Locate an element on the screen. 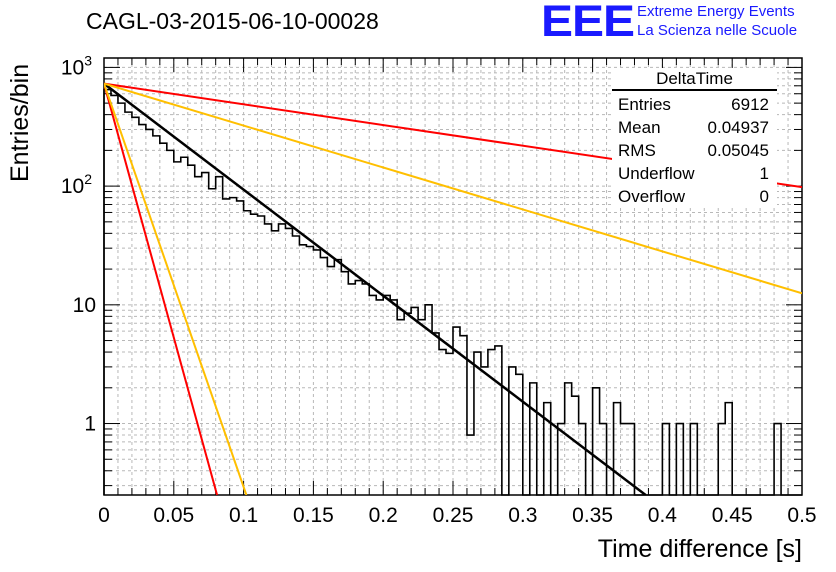 This screenshot has width=836, height=572. x-axis-label: Time difference [s] is located at coordinates (699, 549).